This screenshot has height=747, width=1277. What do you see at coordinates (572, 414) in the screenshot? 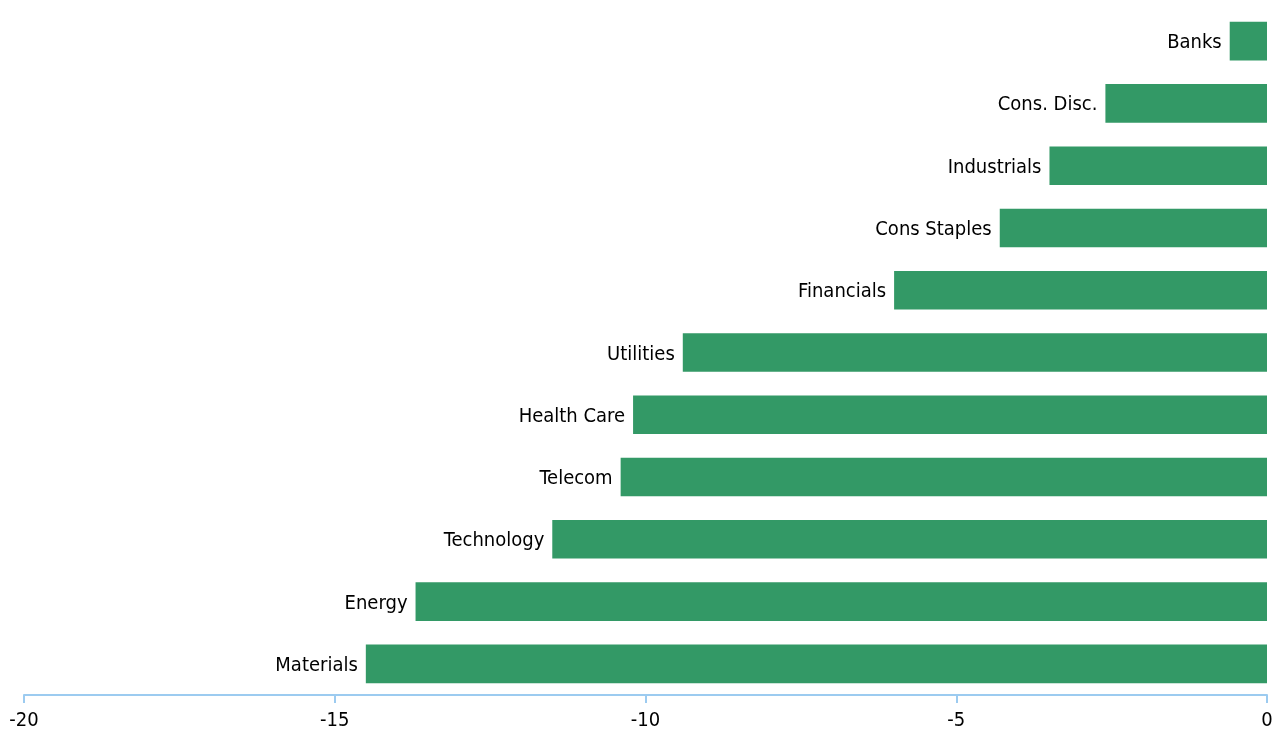
I see `y-tick-label: Health Care` at bounding box center [572, 414].